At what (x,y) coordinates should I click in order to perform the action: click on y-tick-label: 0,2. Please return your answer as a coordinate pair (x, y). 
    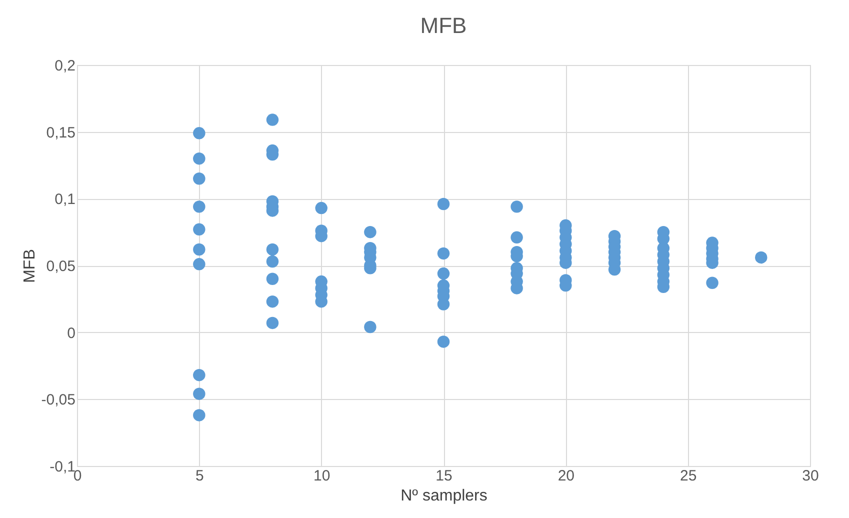
    Looking at the image, I should click on (65, 66).